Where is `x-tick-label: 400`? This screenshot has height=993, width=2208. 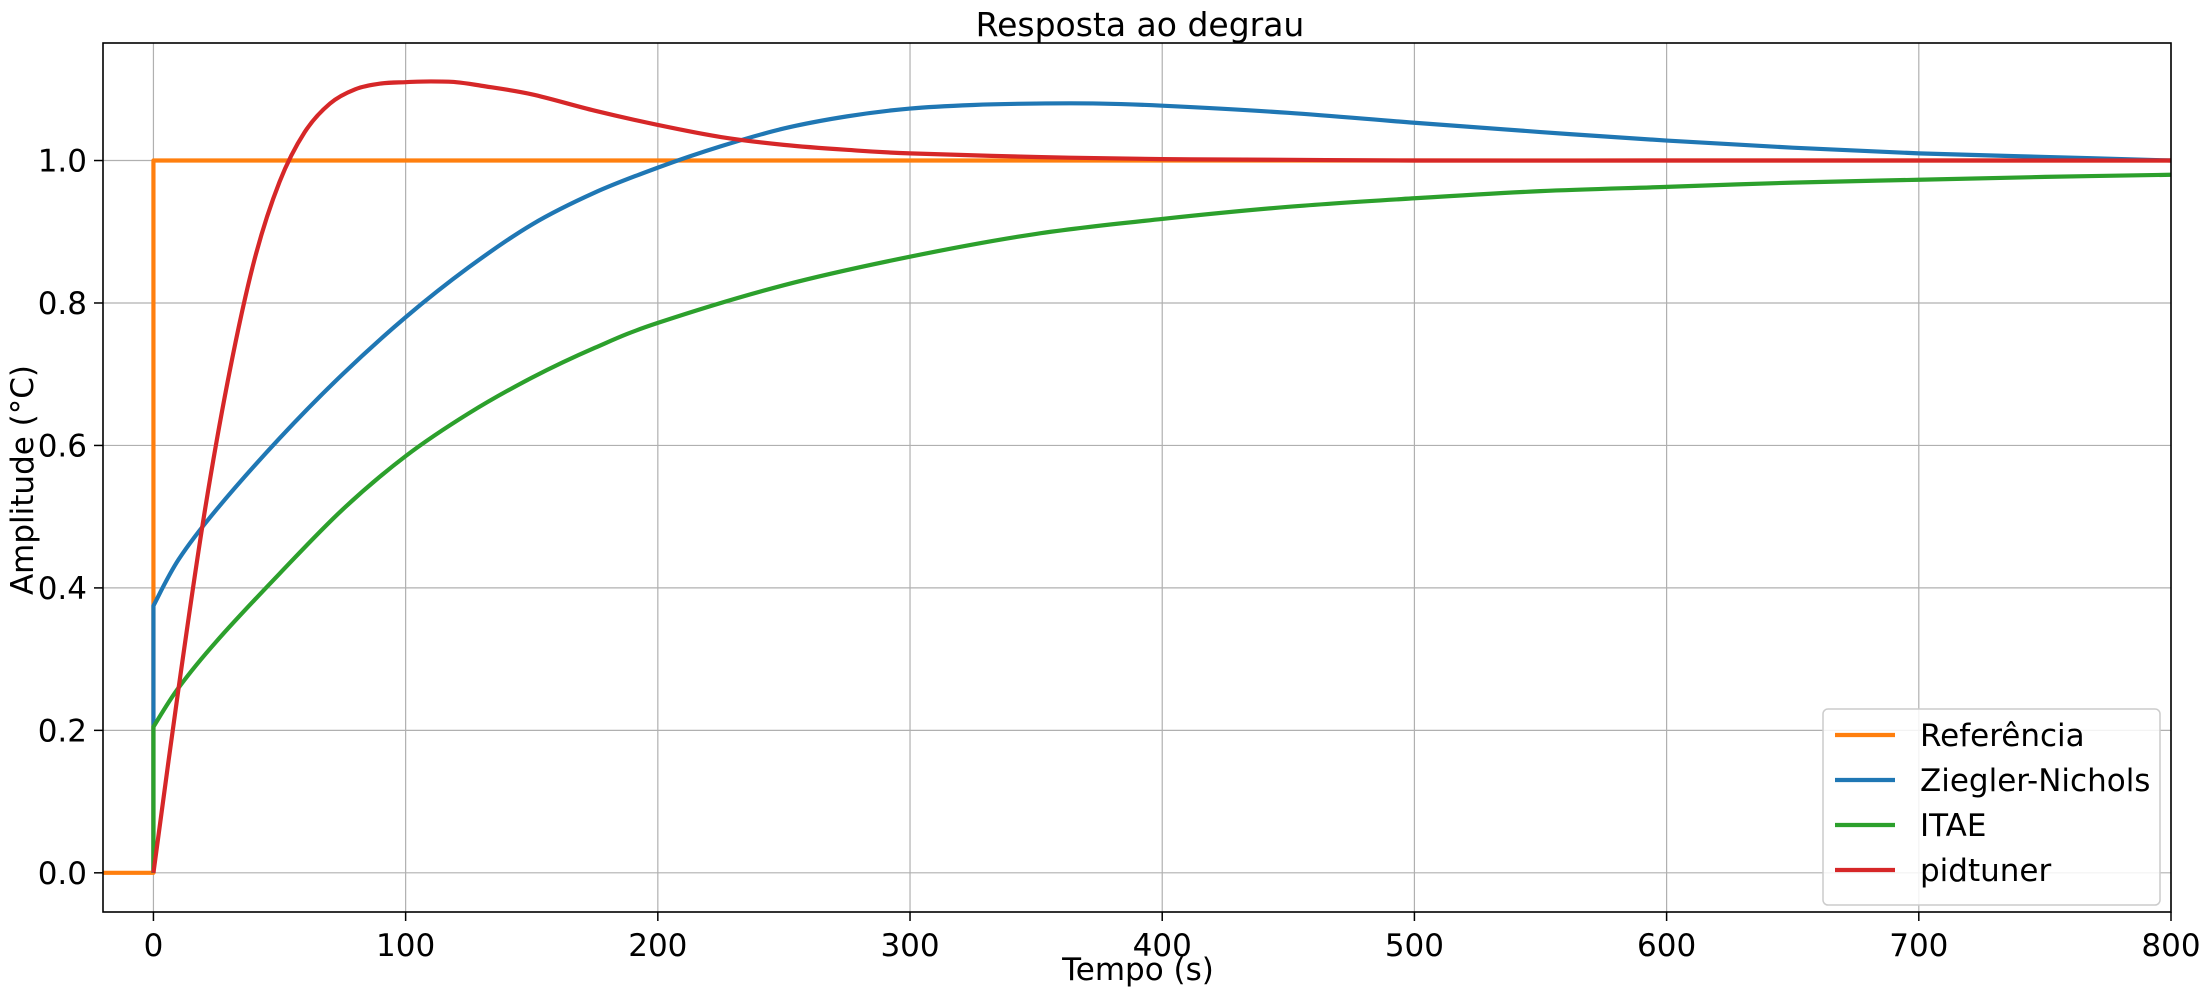 x-tick-label: 400 is located at coordinates (1162, 946).